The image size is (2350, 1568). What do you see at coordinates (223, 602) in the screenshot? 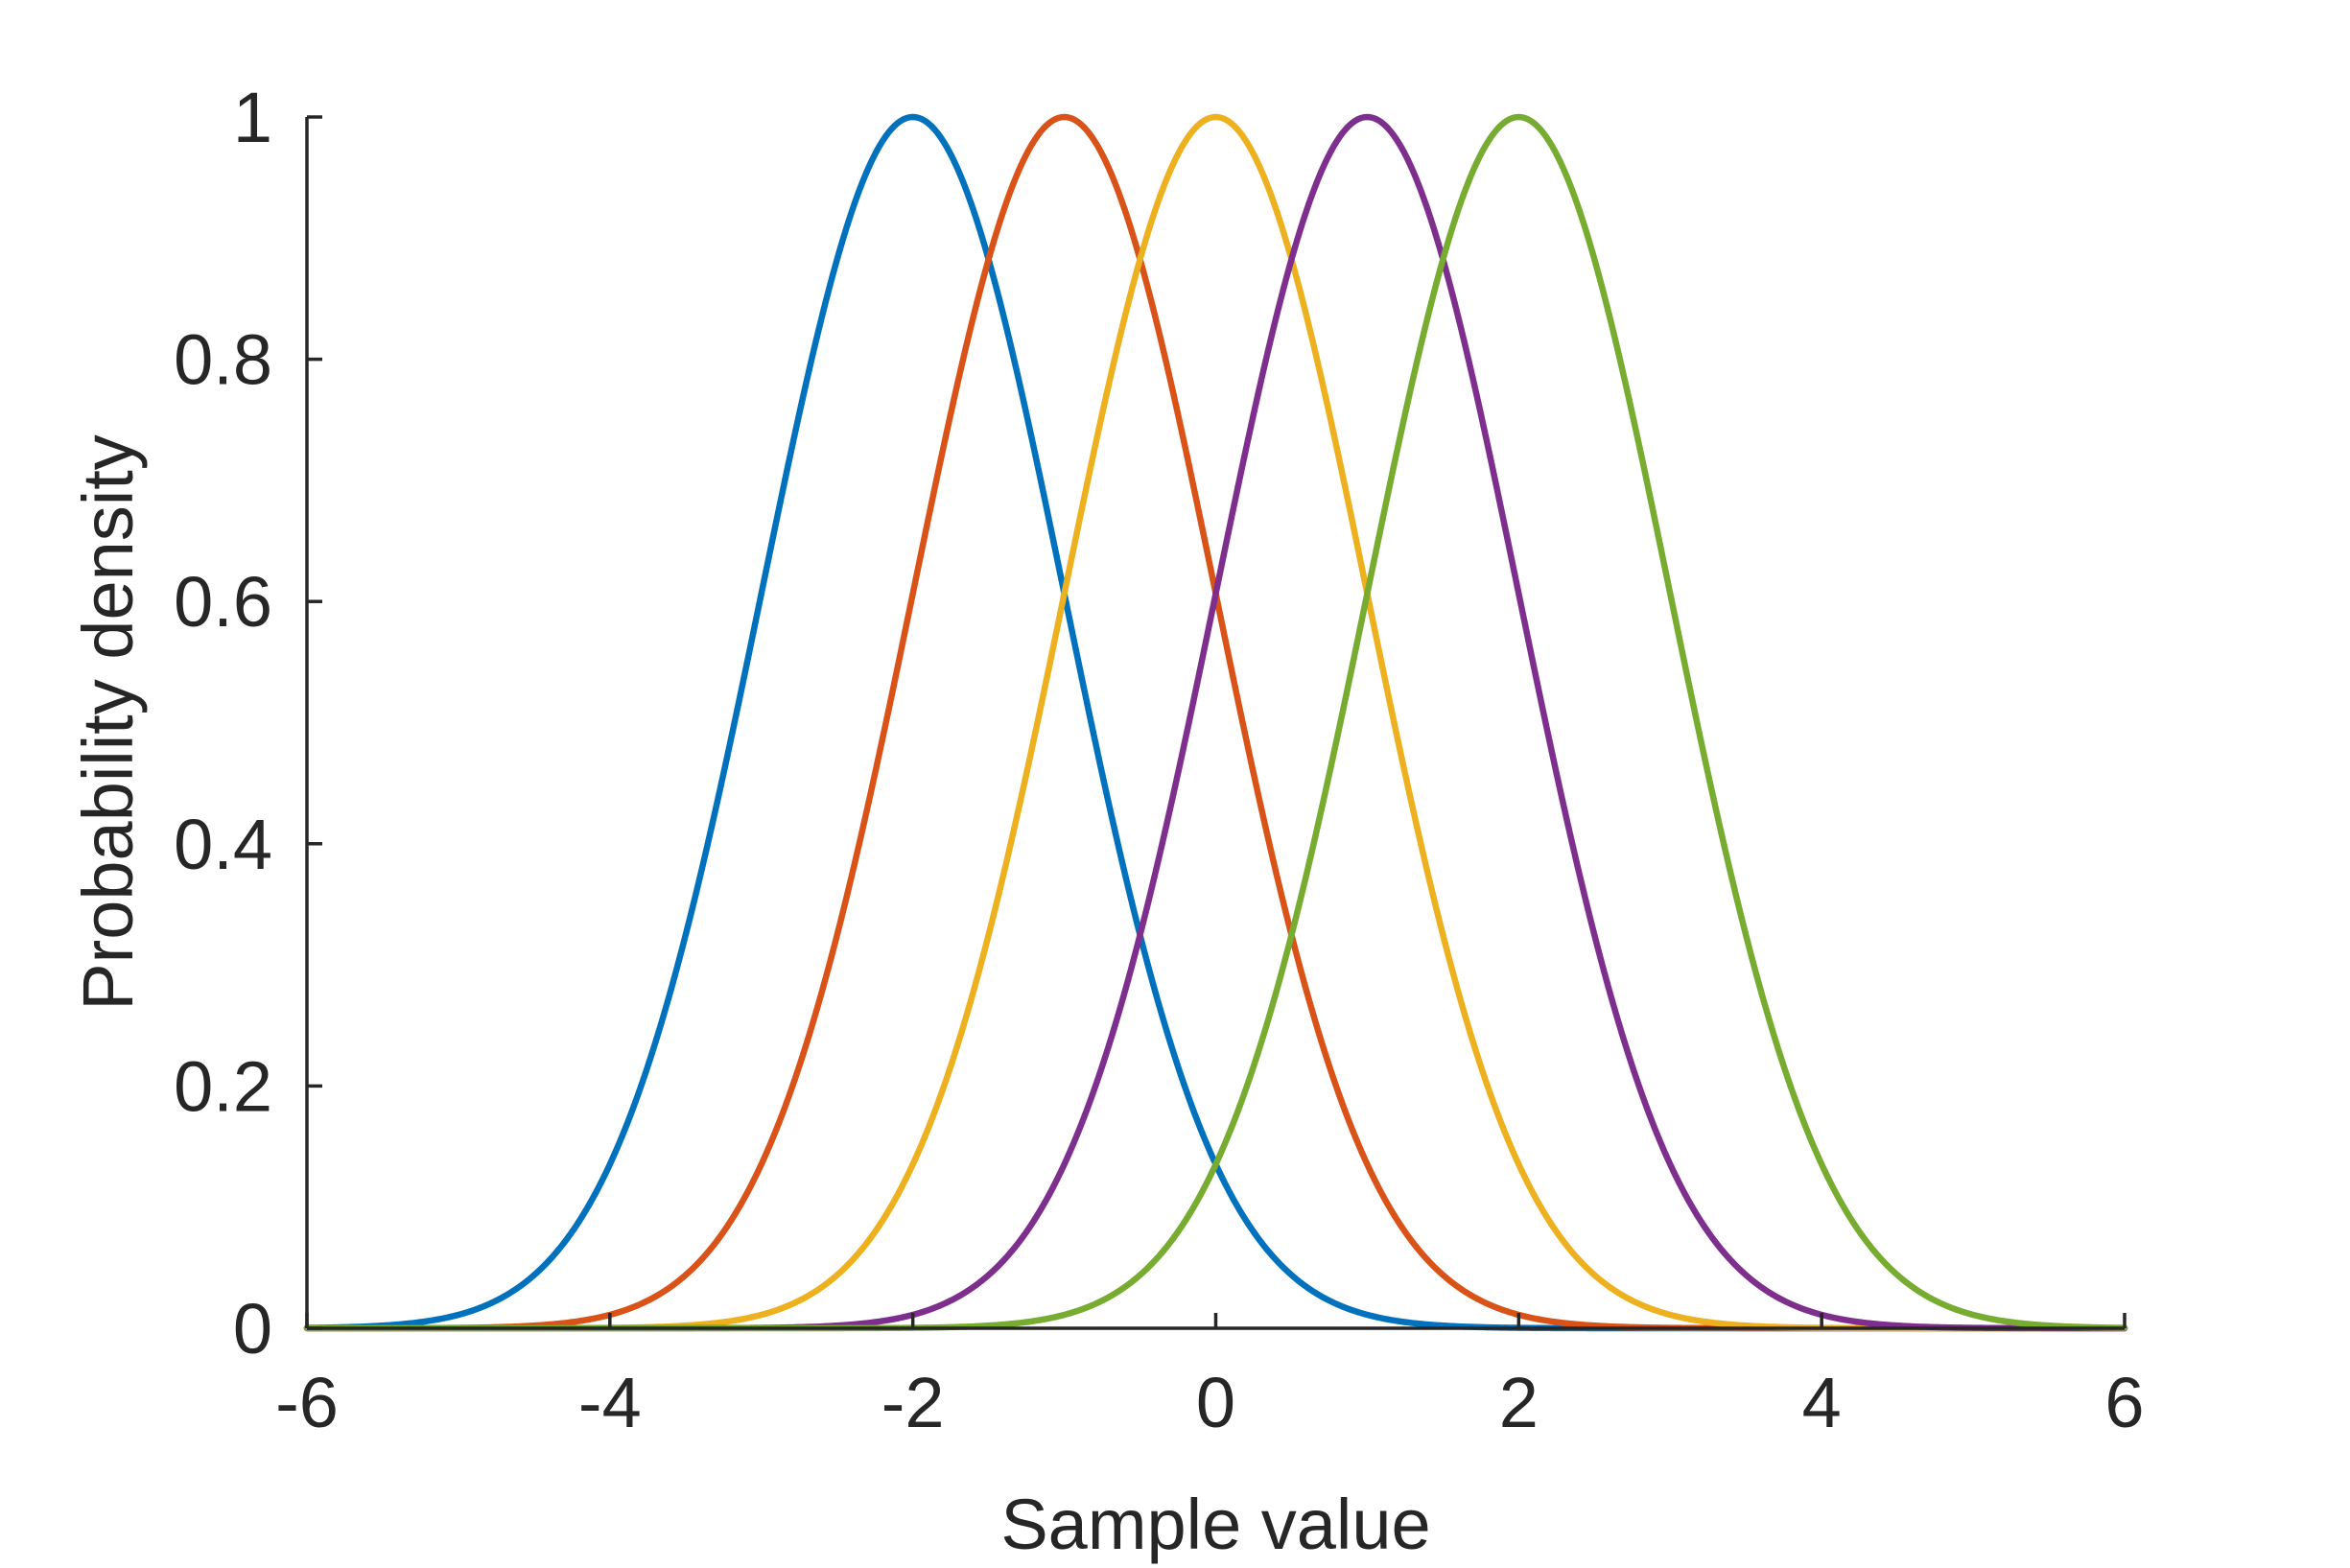
I see `y-tick-label: 0.6` at bounding box center [223, 602].